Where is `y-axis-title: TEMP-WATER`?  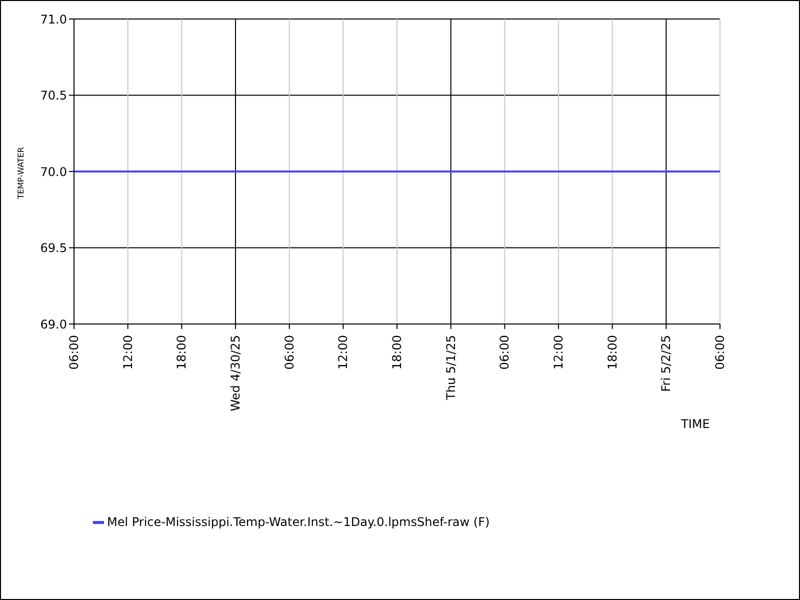 y-axis-title: TEMP-WATER is located at coordinates (21, 173).